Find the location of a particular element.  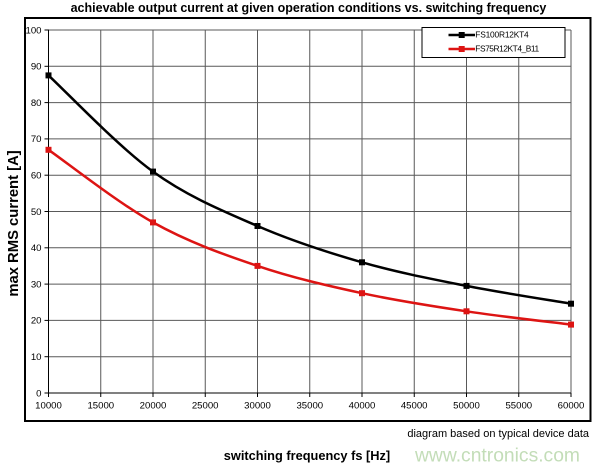

svg-text: 30000 is located at coordinates (257, 406).